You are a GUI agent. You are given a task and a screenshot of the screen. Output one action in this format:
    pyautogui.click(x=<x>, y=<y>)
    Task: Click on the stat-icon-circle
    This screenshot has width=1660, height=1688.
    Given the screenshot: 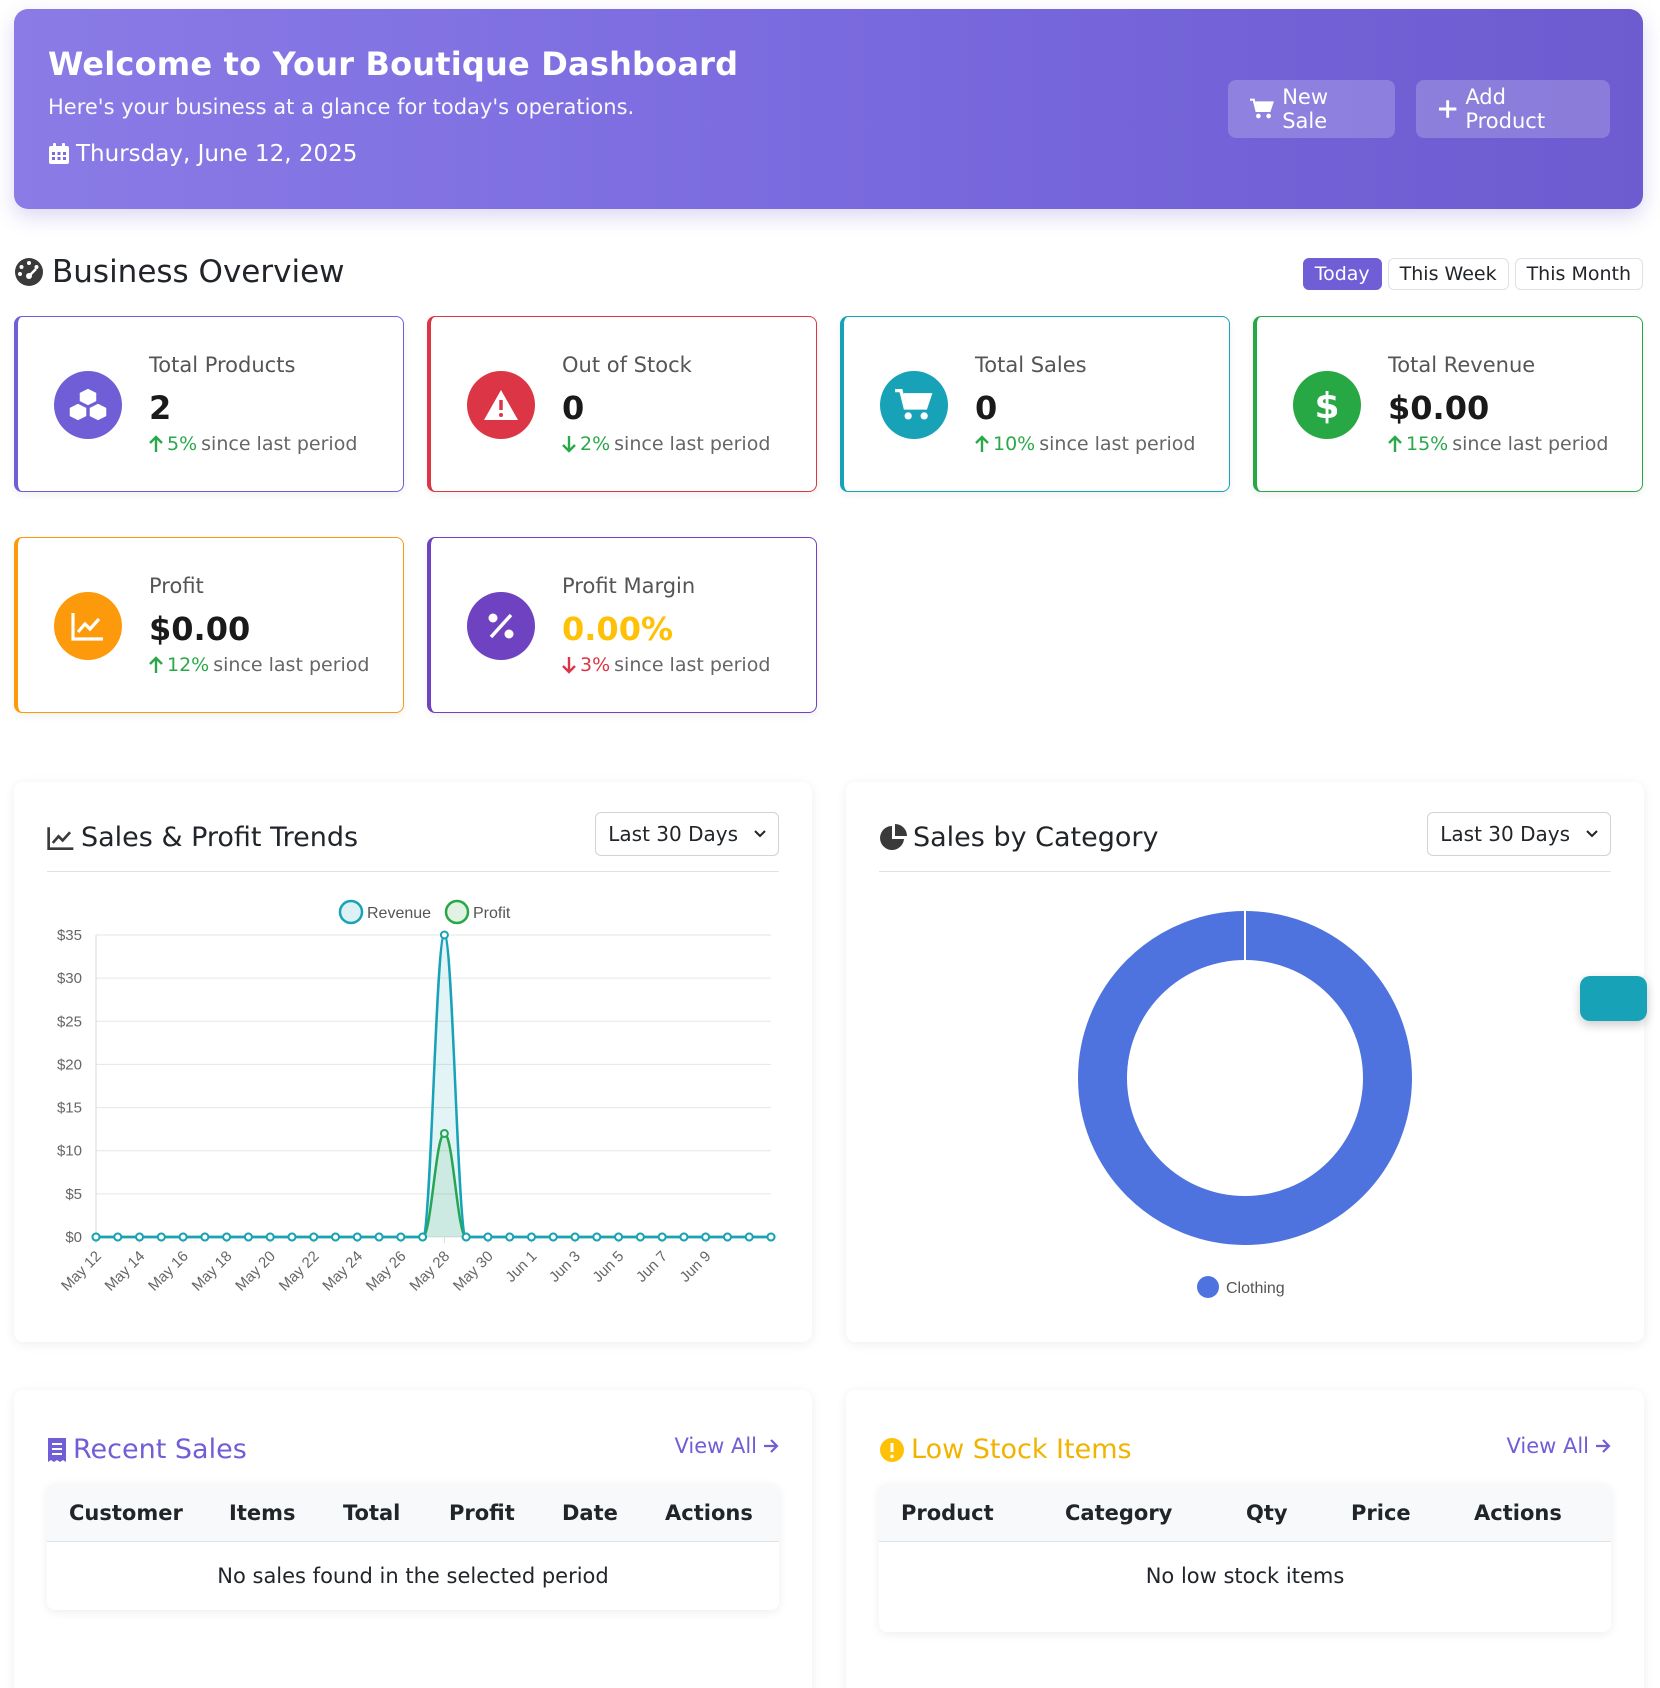 What is the action you would take?
    pyautogui.click(x=914, y=405)
    